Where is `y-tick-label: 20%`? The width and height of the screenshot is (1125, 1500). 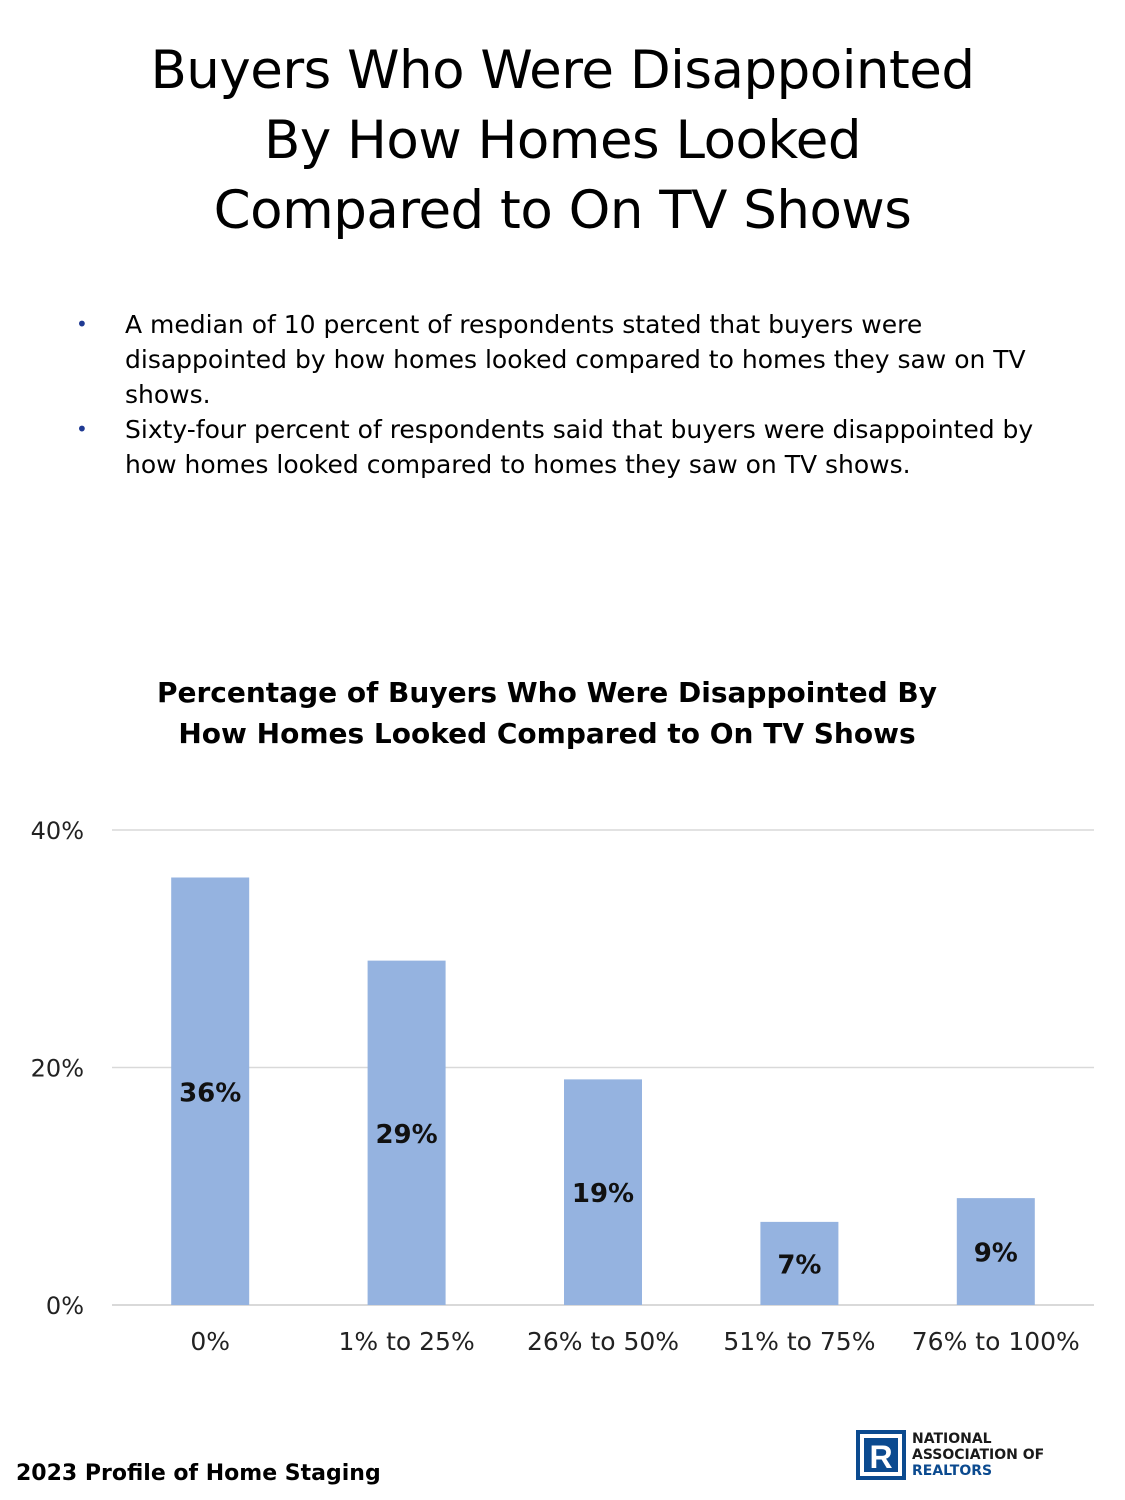 y-tick-label: 20% is located at coordinates (57, 1069).